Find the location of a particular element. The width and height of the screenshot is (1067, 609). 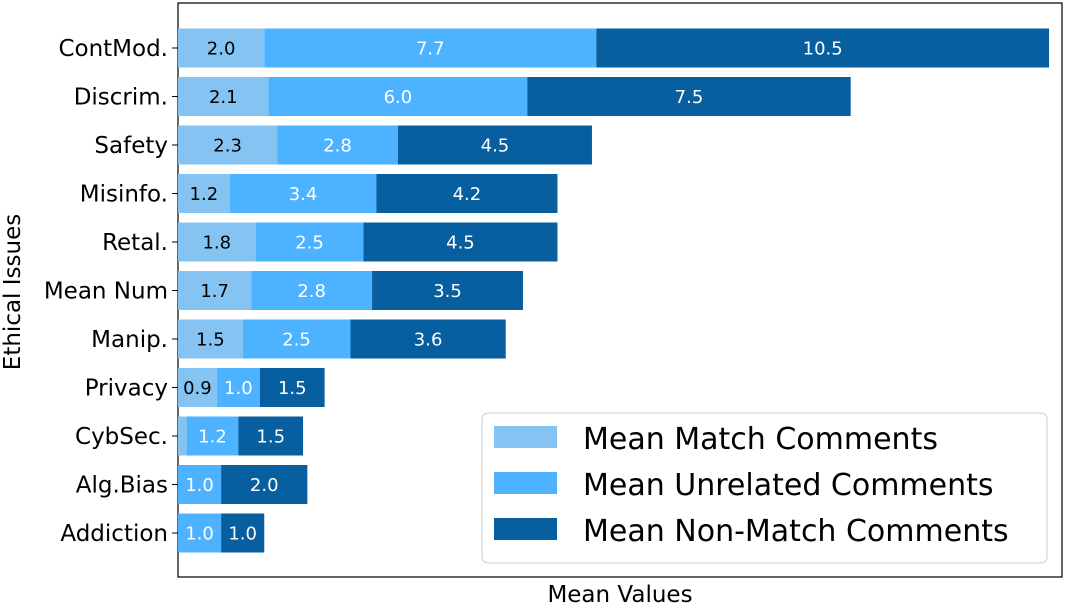

data-label: 2.1 is located at coordinates (223, 97).